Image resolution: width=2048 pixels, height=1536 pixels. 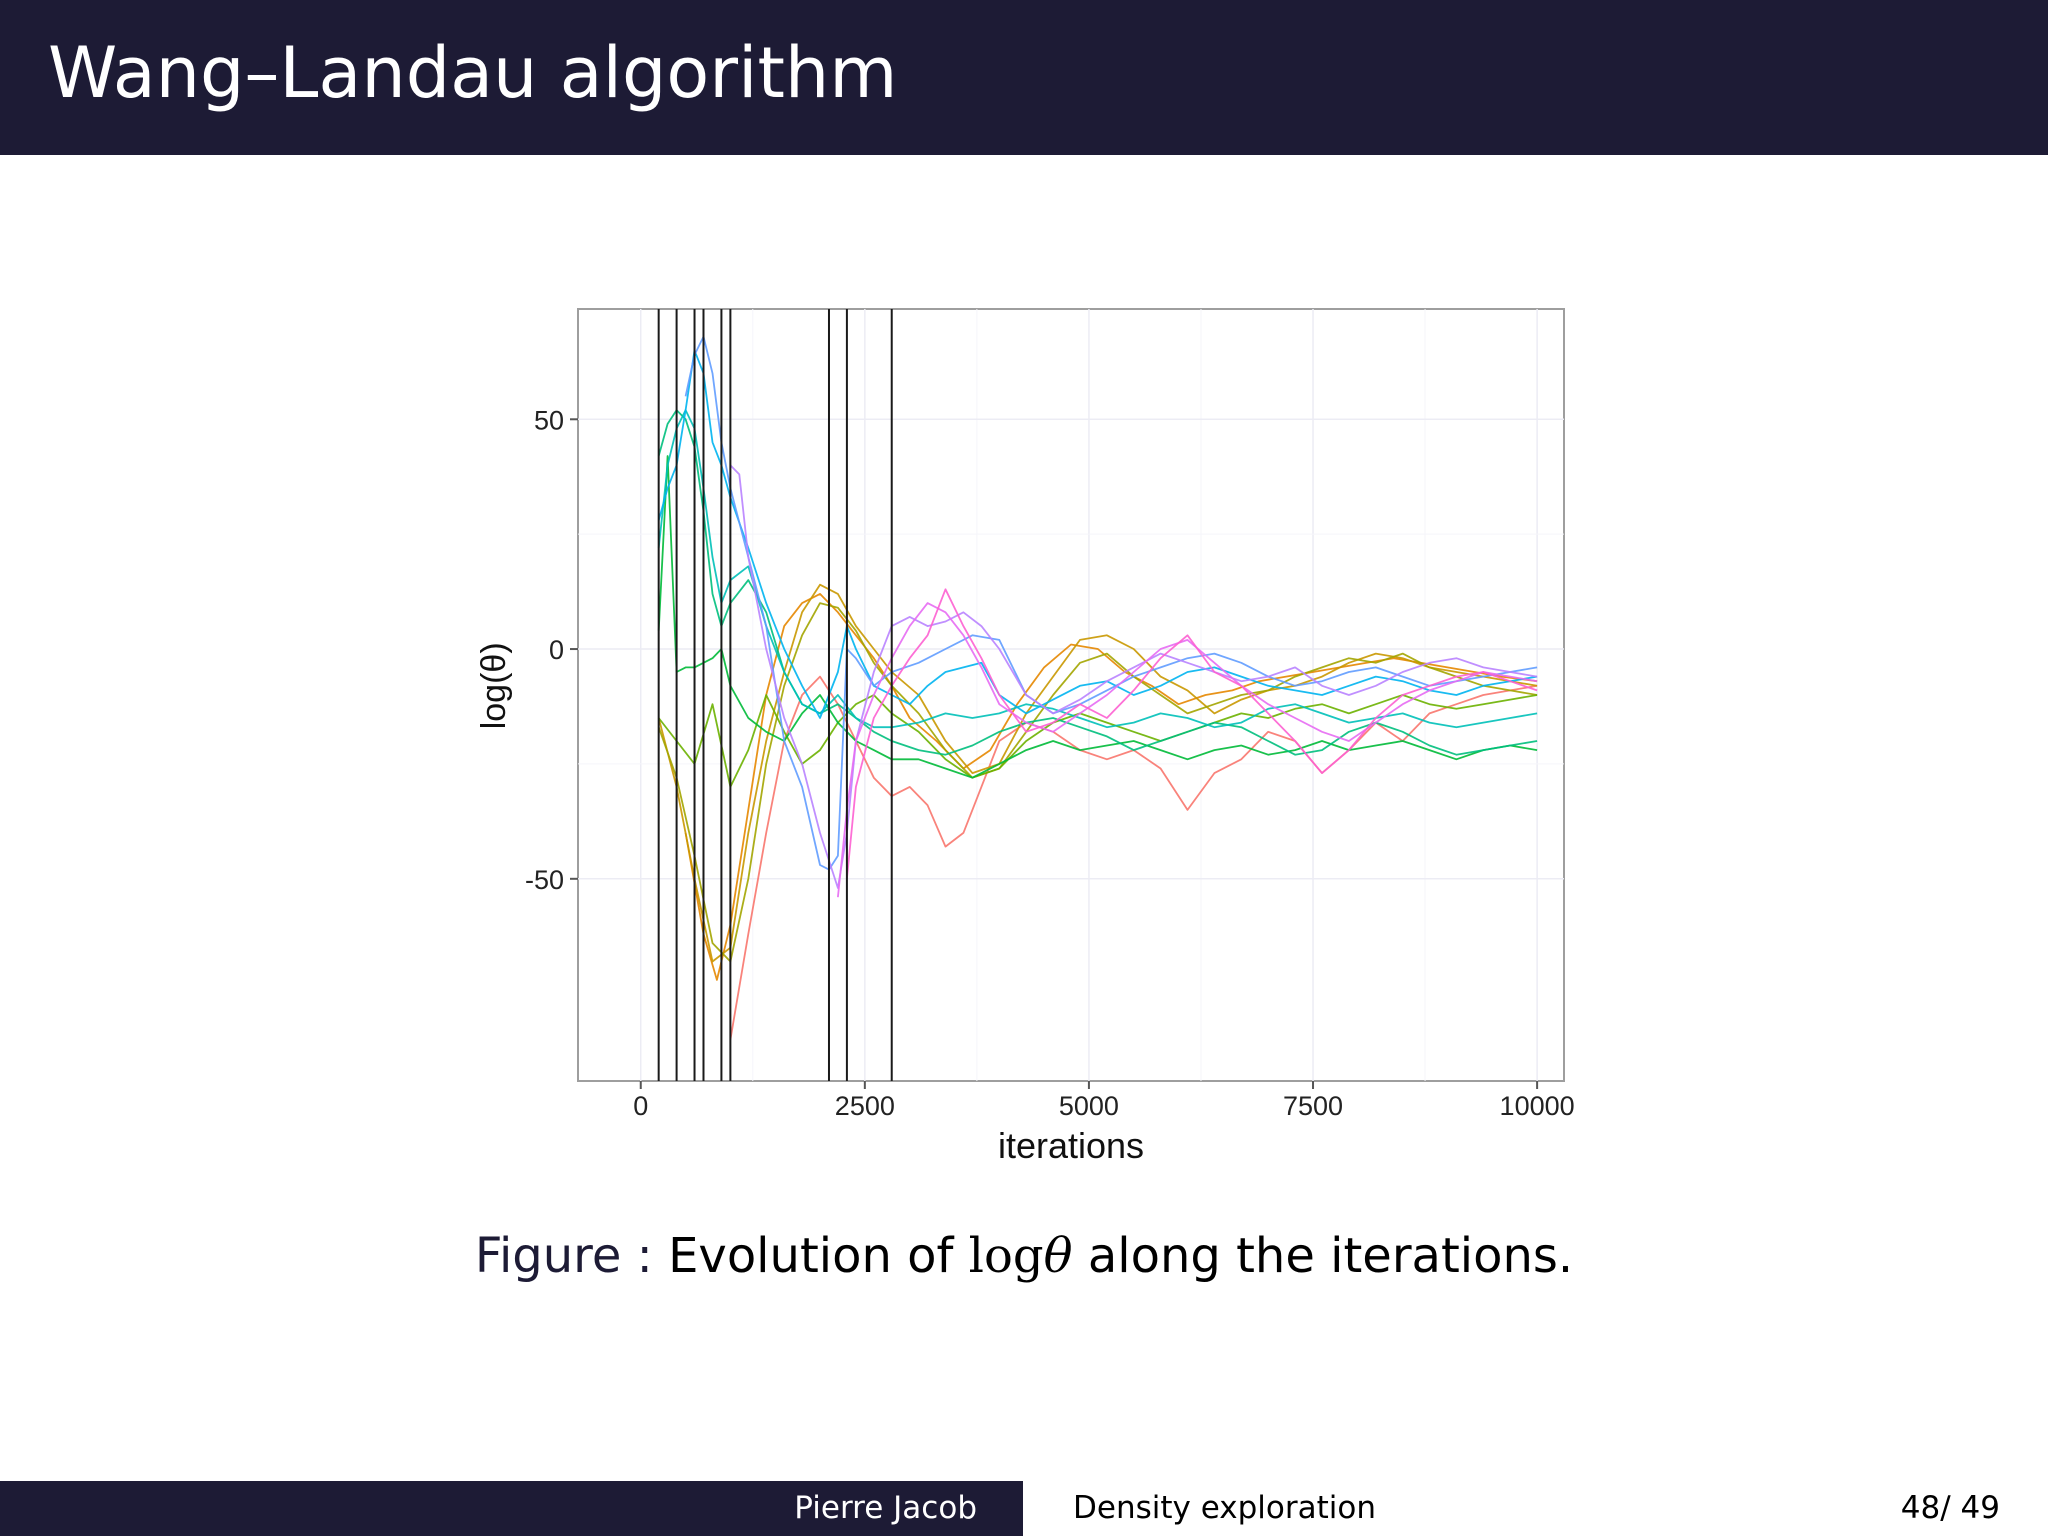 I want to click on y-tick-label: -50, so click(x=544, y=880).